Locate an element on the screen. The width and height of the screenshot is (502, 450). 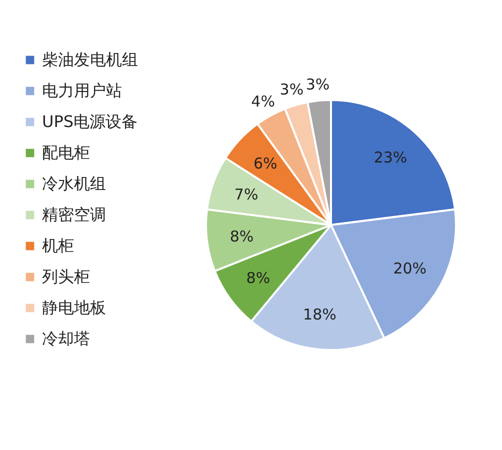
data-label: 6% is located at coordinates (265, 163).